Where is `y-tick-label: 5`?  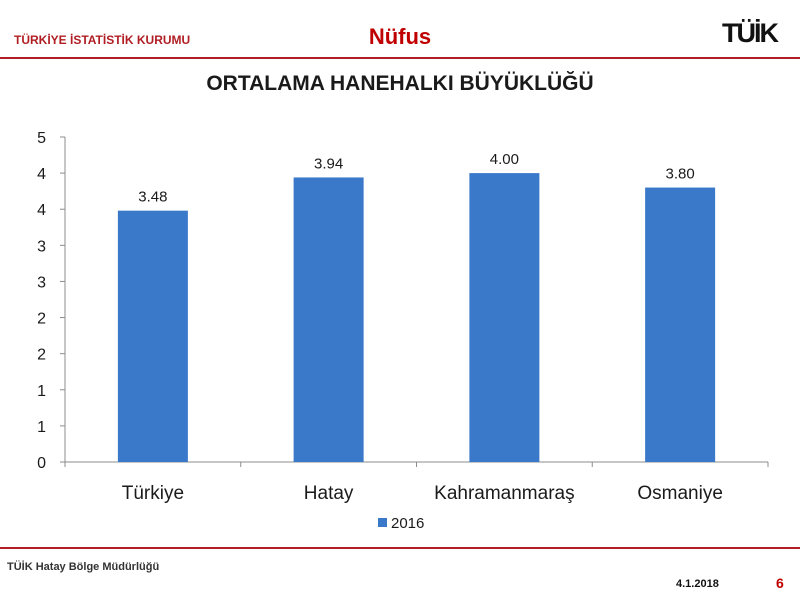
y-tick-label: 5 is located at coordinates (41, 138).